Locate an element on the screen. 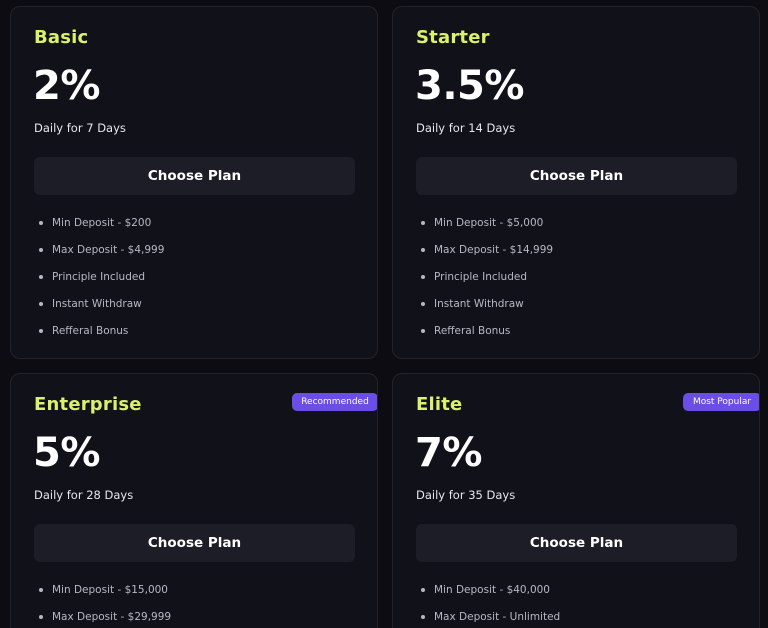  feature-text: Max Deposit - $29,999 is located at coordinates (112, 617).